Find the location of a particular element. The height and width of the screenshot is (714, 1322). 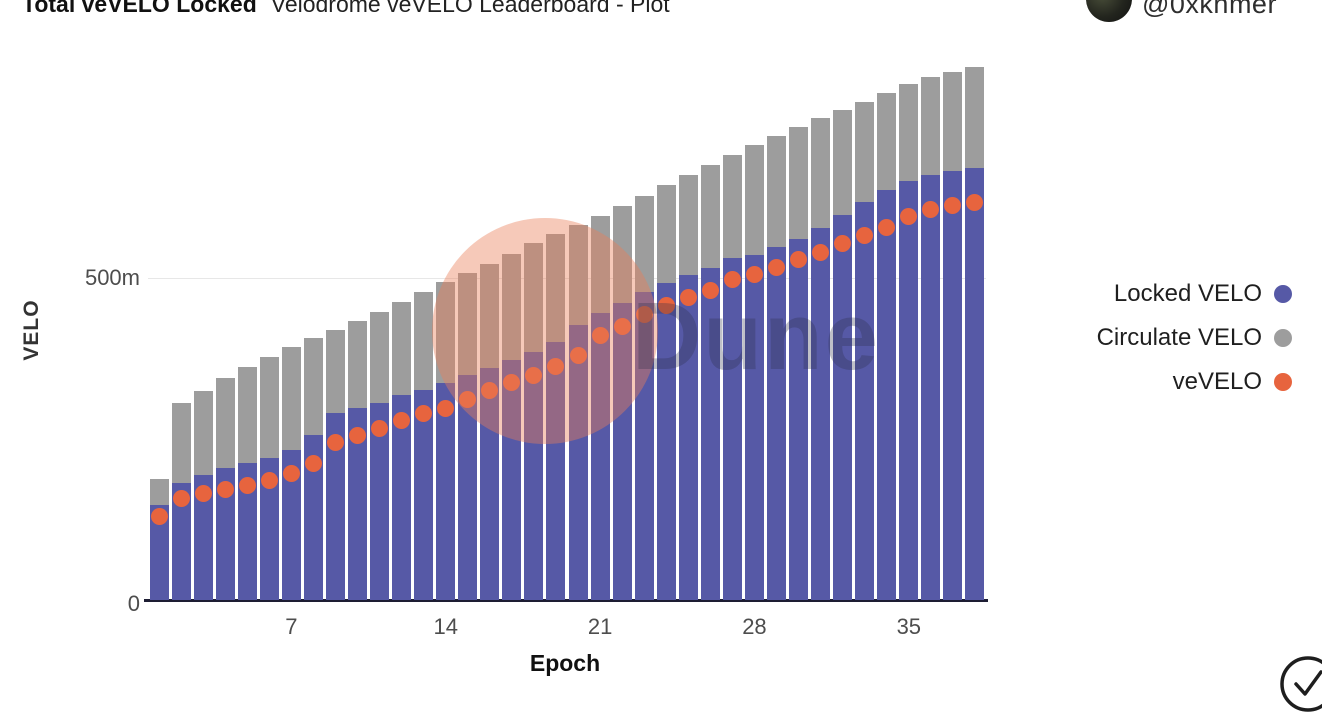

legend-item-circulate-velo: Circulate VELO is located at coordinates (1194, 338).